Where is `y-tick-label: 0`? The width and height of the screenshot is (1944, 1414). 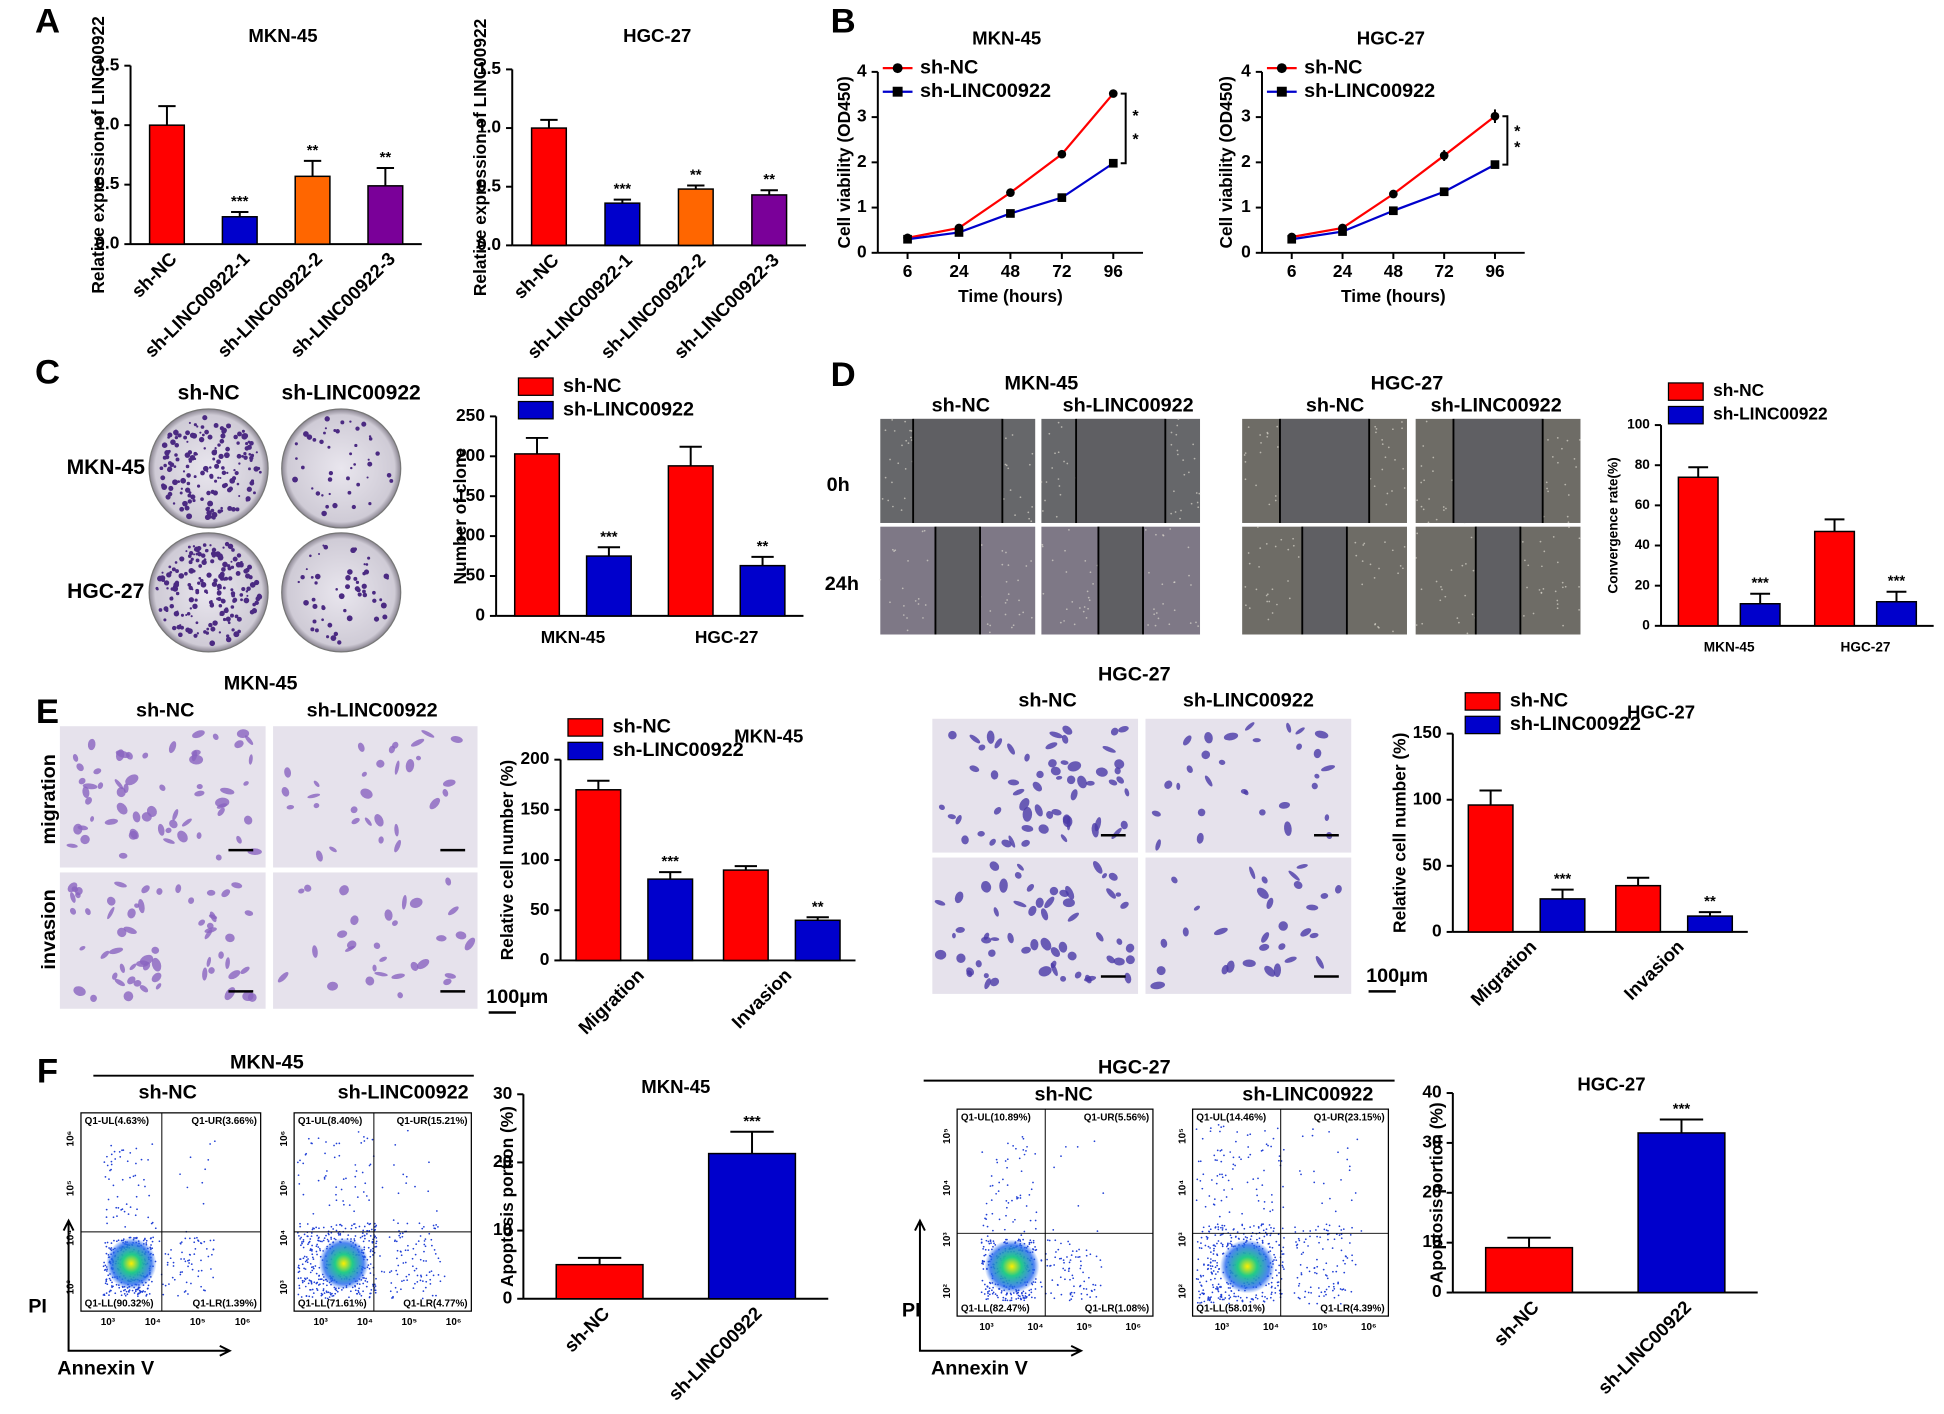
y-tick-label: 0 is located at coordinates (508, 1297).